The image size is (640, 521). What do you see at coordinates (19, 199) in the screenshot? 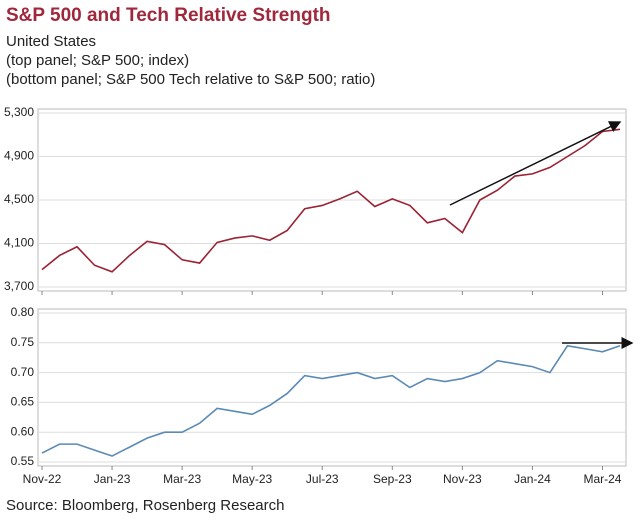
I see `y-tick-label: 4,500` at bounding box center [19, 199].